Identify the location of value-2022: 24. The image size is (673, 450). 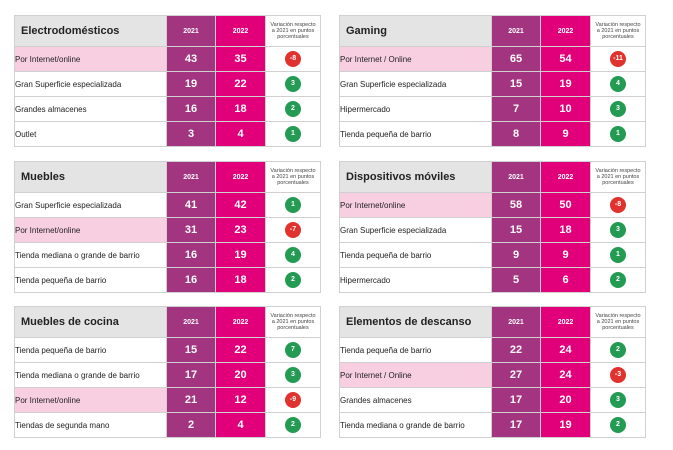
(565, 350).